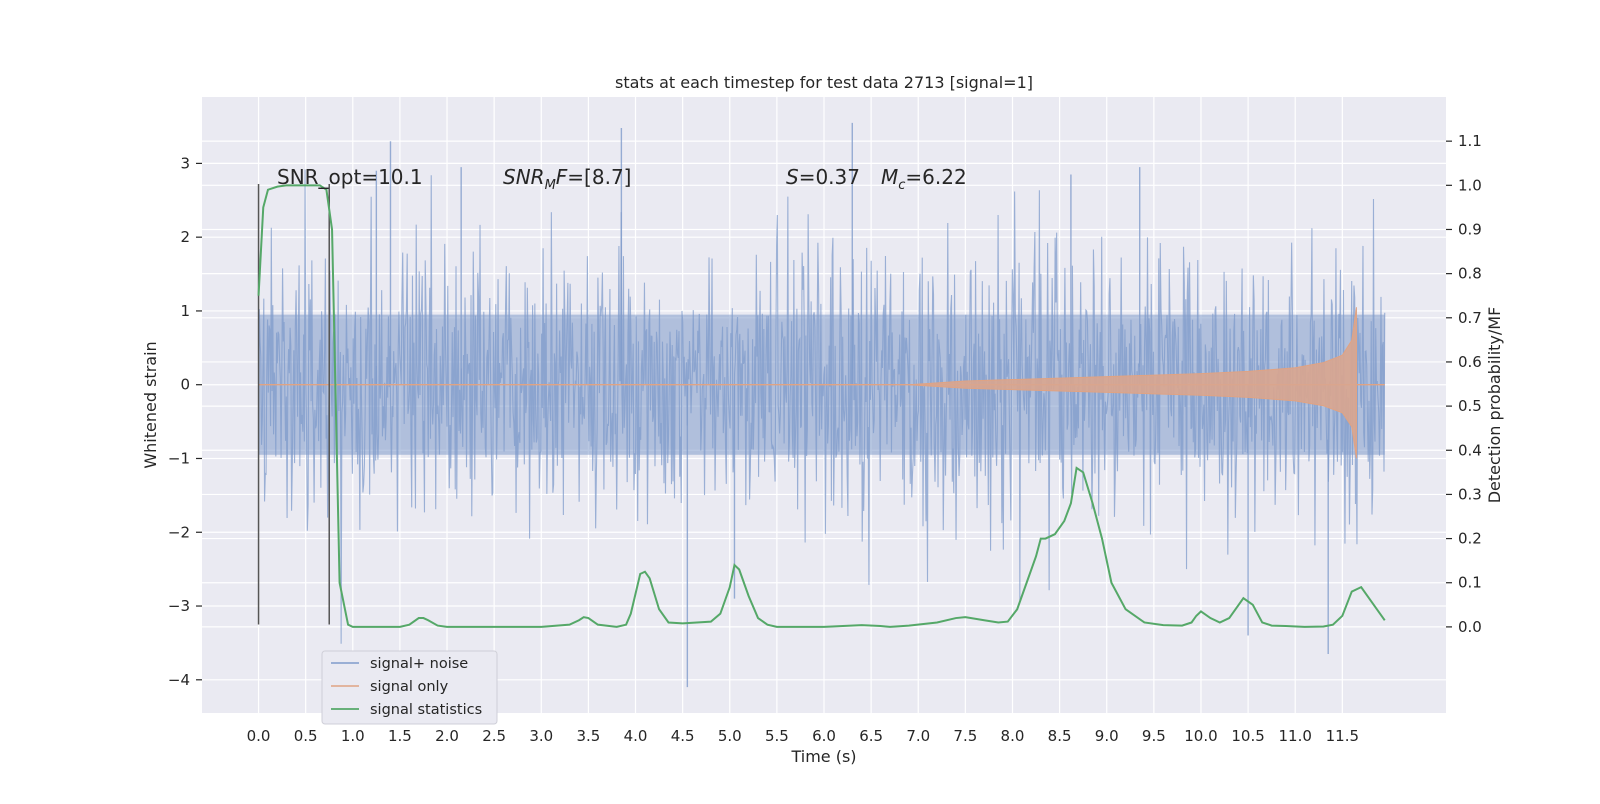  What do you see at coordinates (541, 736) in the screenshot?
I see `x-tick-label-6: 3.0` at bounding box center [541, 736].